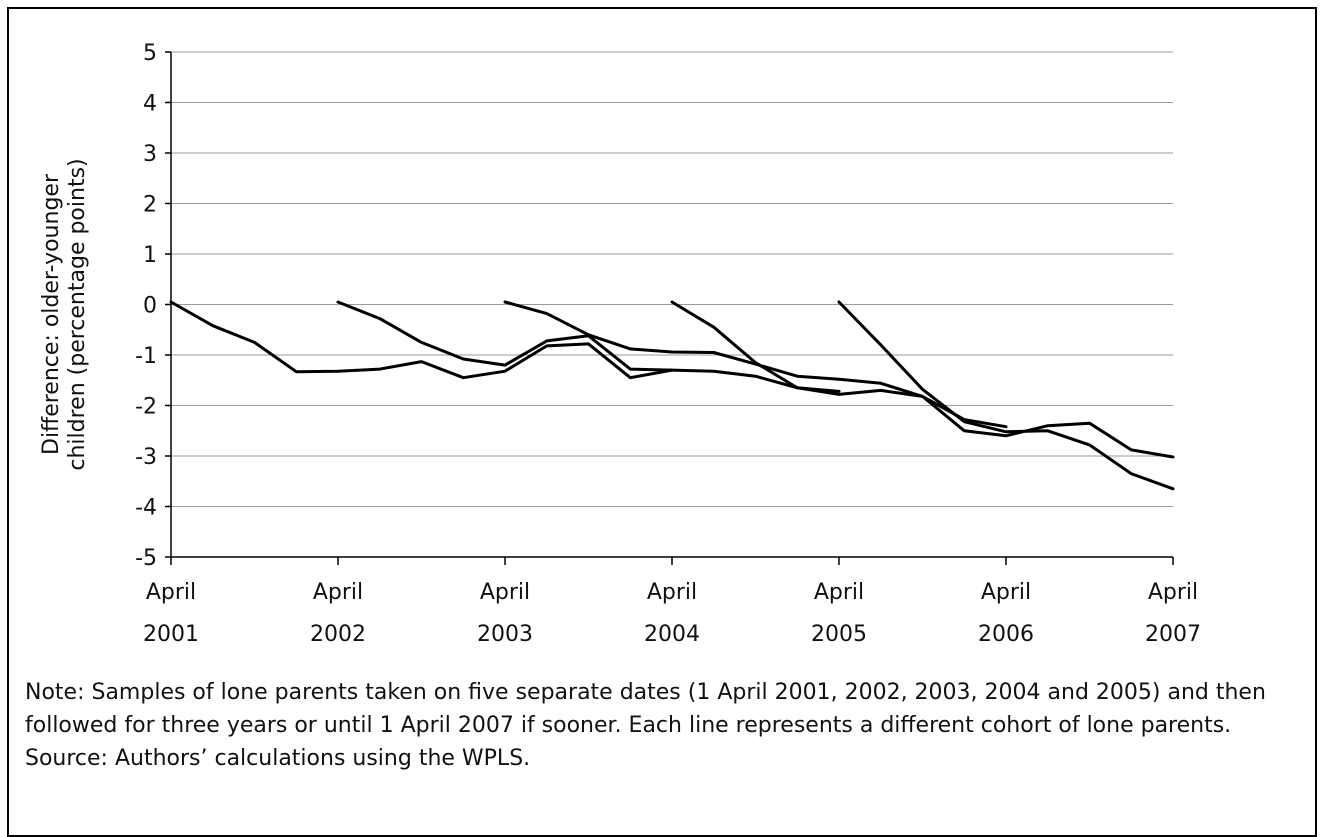 This screenshot has width=1320, height=837. Describe the element at coordinates (146, 356) in the screenshot. I see `y-tick-label: -1` at that location.